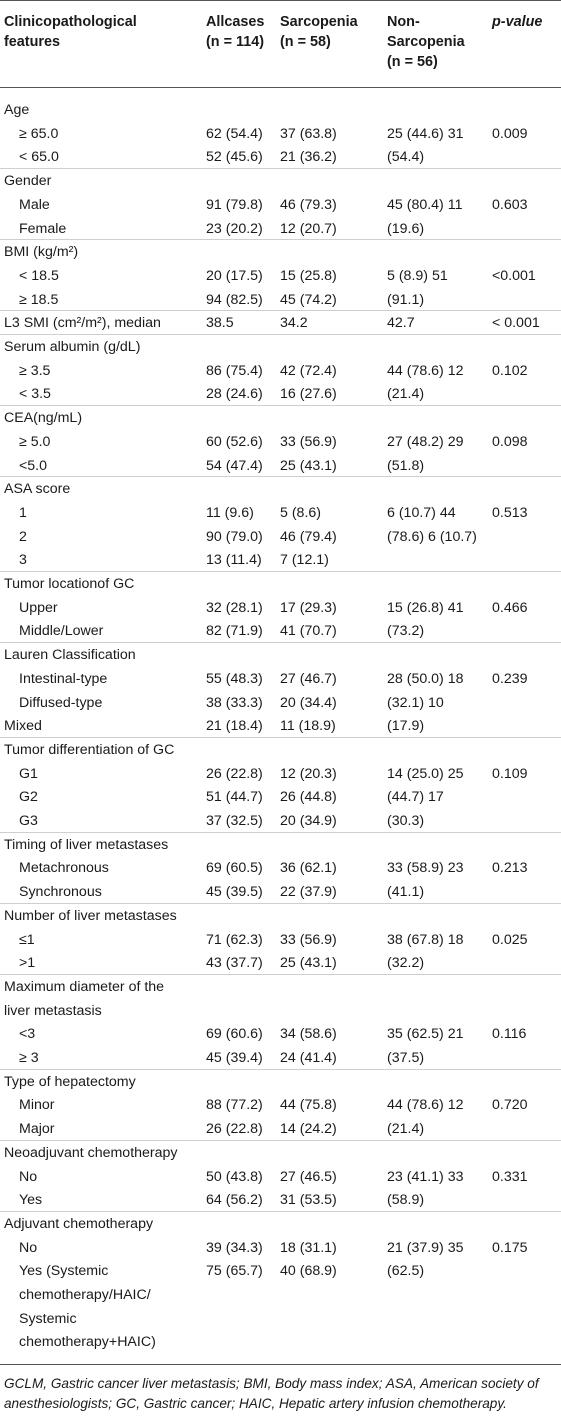 Image resolution: width=561 pixels, height=1421 pixels. Describe the element at coordinates (308, 370) in the screenshot. I see `row-cell-sarcopenia: 42 (72.4)` at that location.